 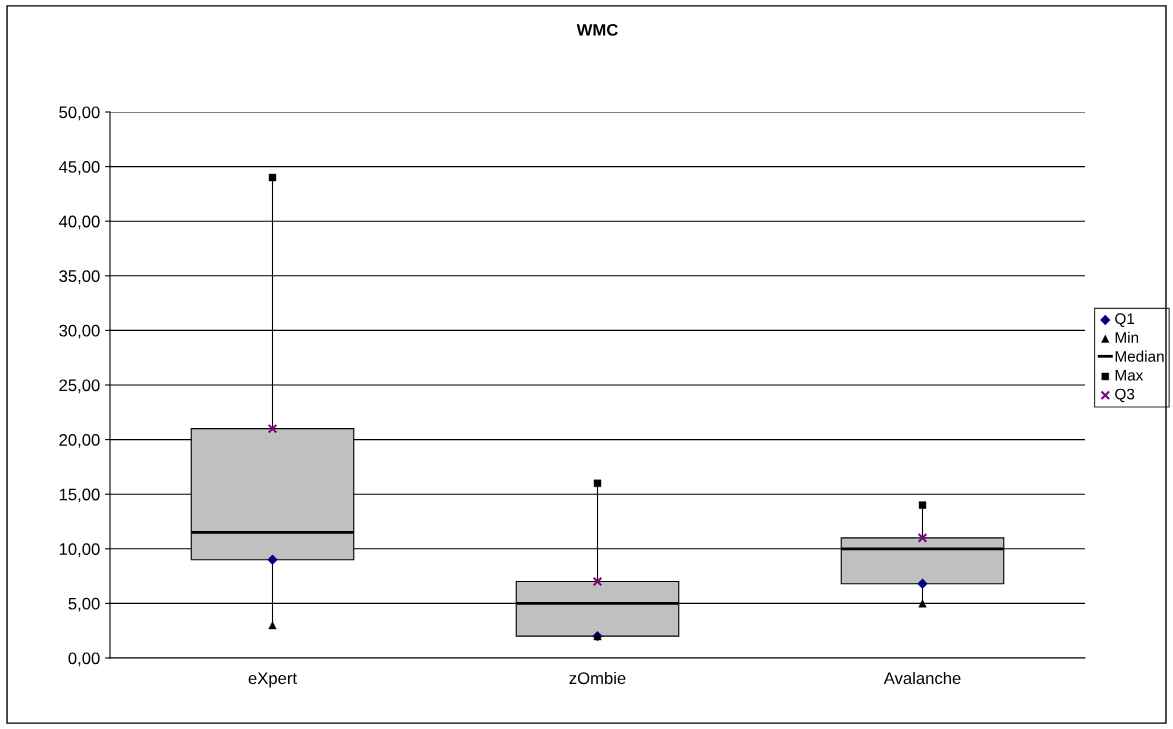 I want to click on legend-label: Max, so click(x=1129, y=375).